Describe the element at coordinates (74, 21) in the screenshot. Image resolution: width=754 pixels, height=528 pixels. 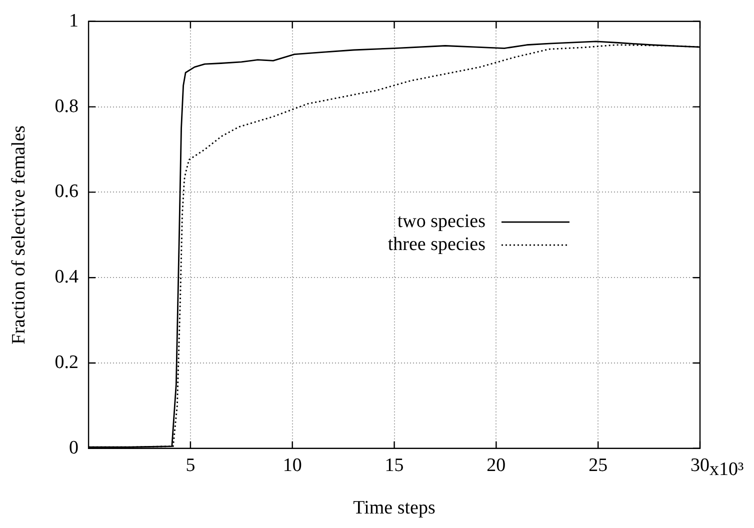
I see `y-tick-label: 1` at that location.